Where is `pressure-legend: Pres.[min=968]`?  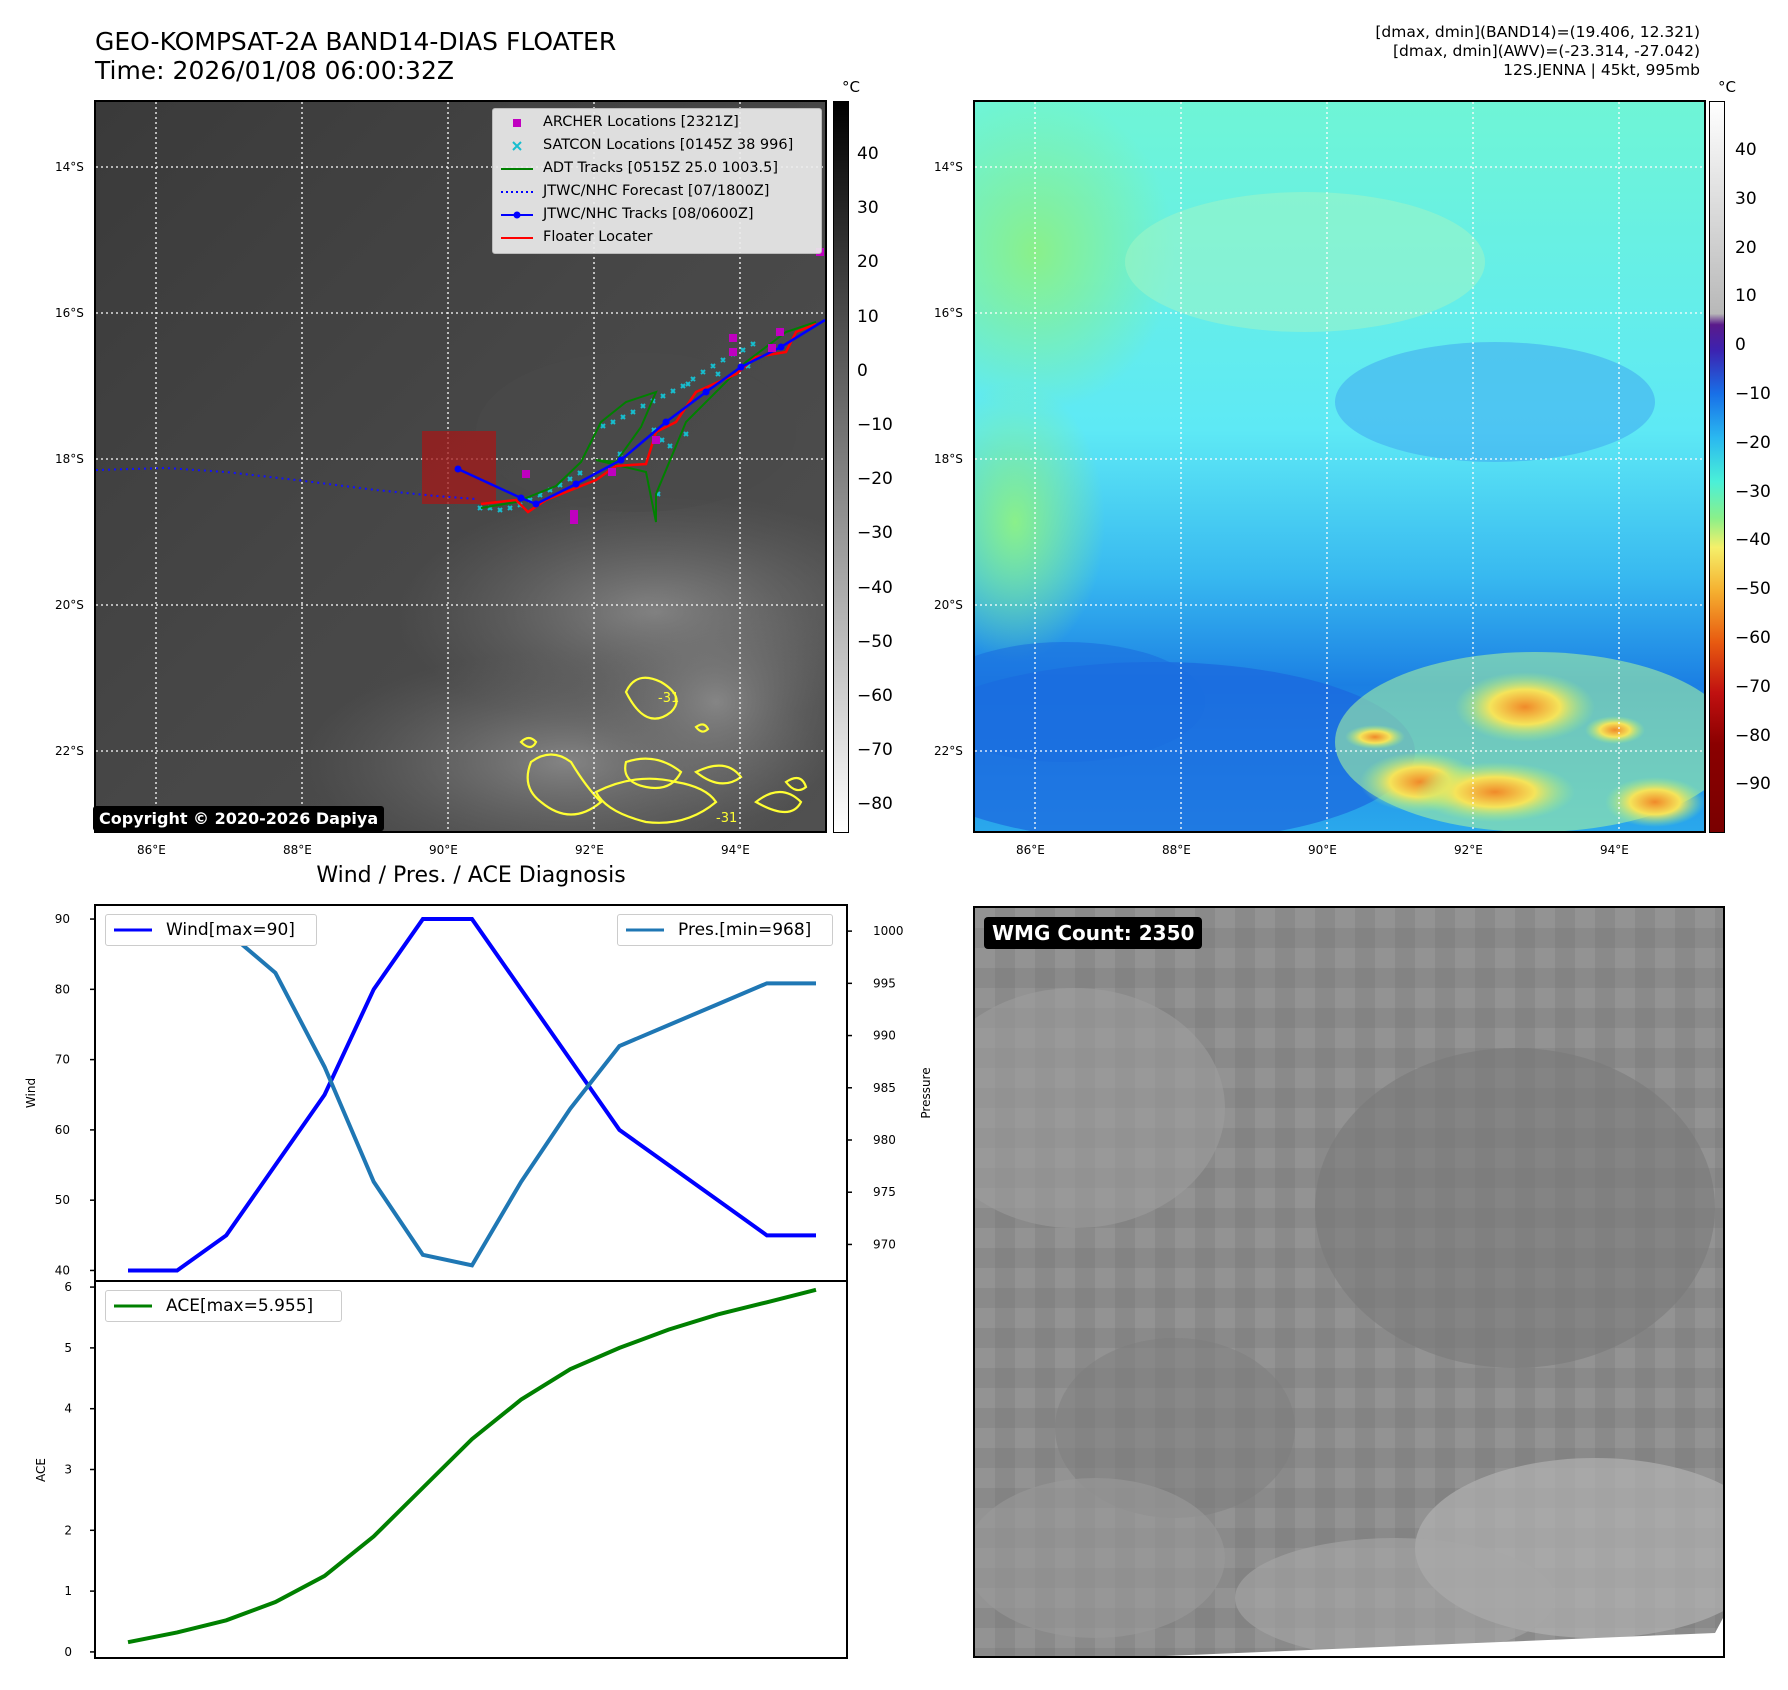
pressure-legend: Pres.[min=968] is located at coordinates (725, 930).